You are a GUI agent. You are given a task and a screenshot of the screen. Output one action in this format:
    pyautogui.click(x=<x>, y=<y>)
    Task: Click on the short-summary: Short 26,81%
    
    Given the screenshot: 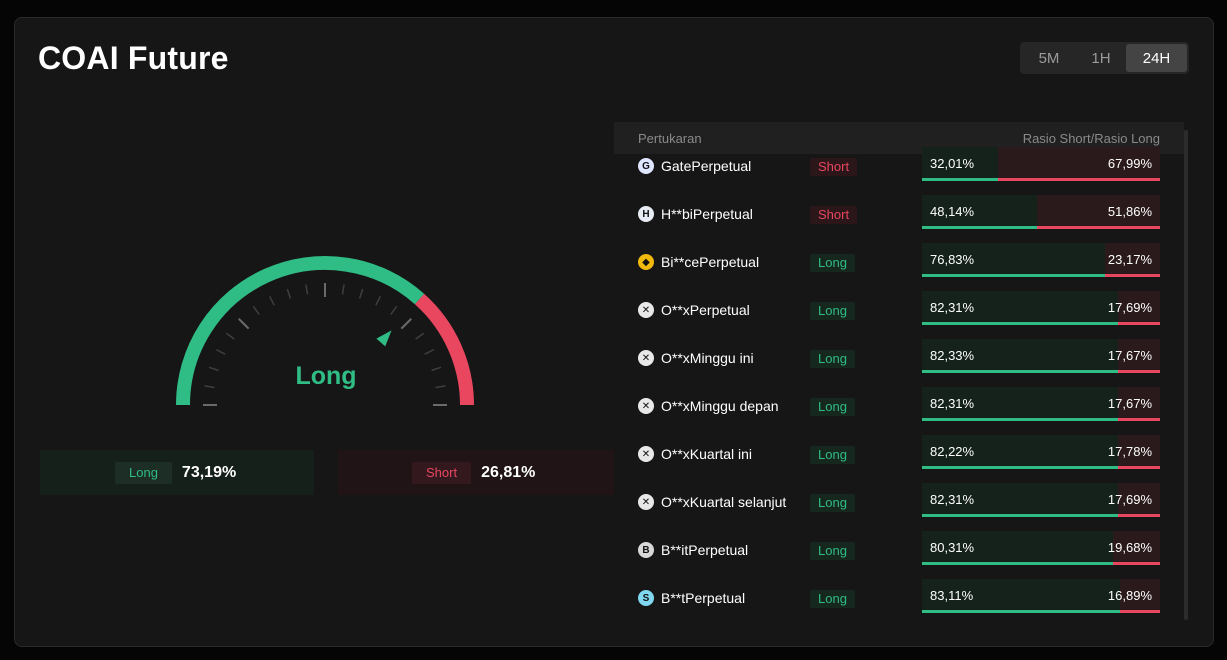 What is the action you would take?
    pyautogui.click(x=476, y=472)
    